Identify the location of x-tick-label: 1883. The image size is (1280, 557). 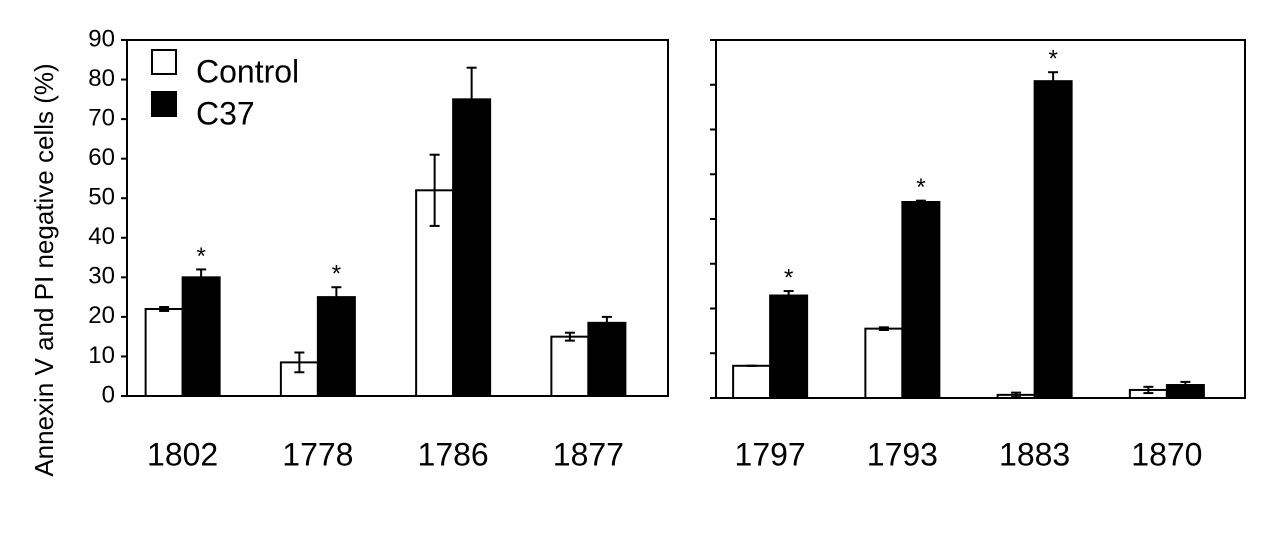
(1034, 454).